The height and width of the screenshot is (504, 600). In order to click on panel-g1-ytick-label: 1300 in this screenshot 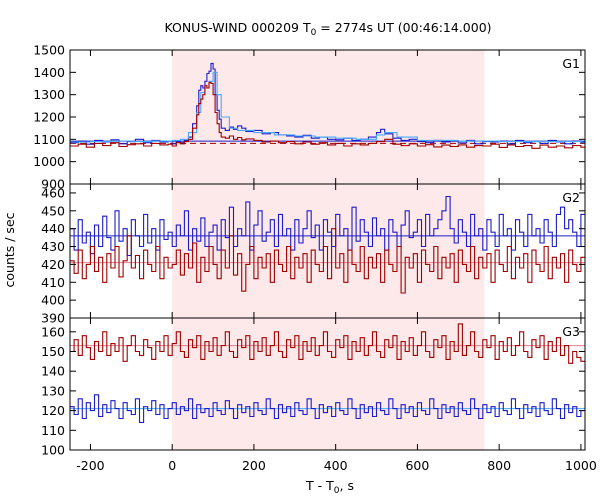, I will do `click(49, 94)`.